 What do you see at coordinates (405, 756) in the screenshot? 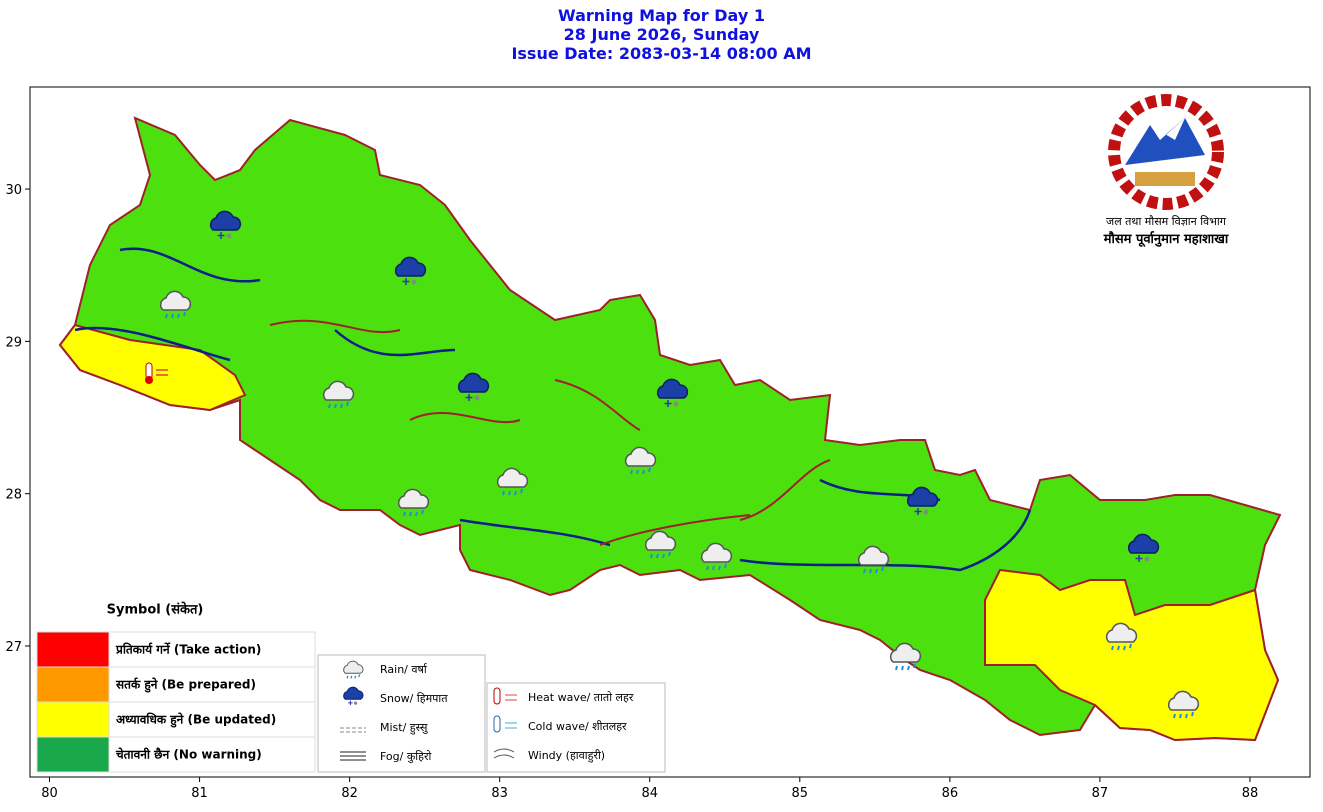
I see `symbol-label: Fog/ कुहिरो` at bounding box center [405, 756].